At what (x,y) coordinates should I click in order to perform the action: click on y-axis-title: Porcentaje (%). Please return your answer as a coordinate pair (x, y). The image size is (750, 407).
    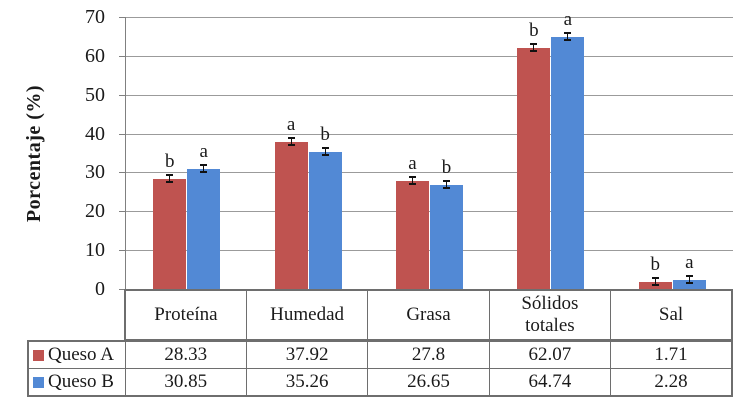
    Looking at the image, I should click on (35, 153).